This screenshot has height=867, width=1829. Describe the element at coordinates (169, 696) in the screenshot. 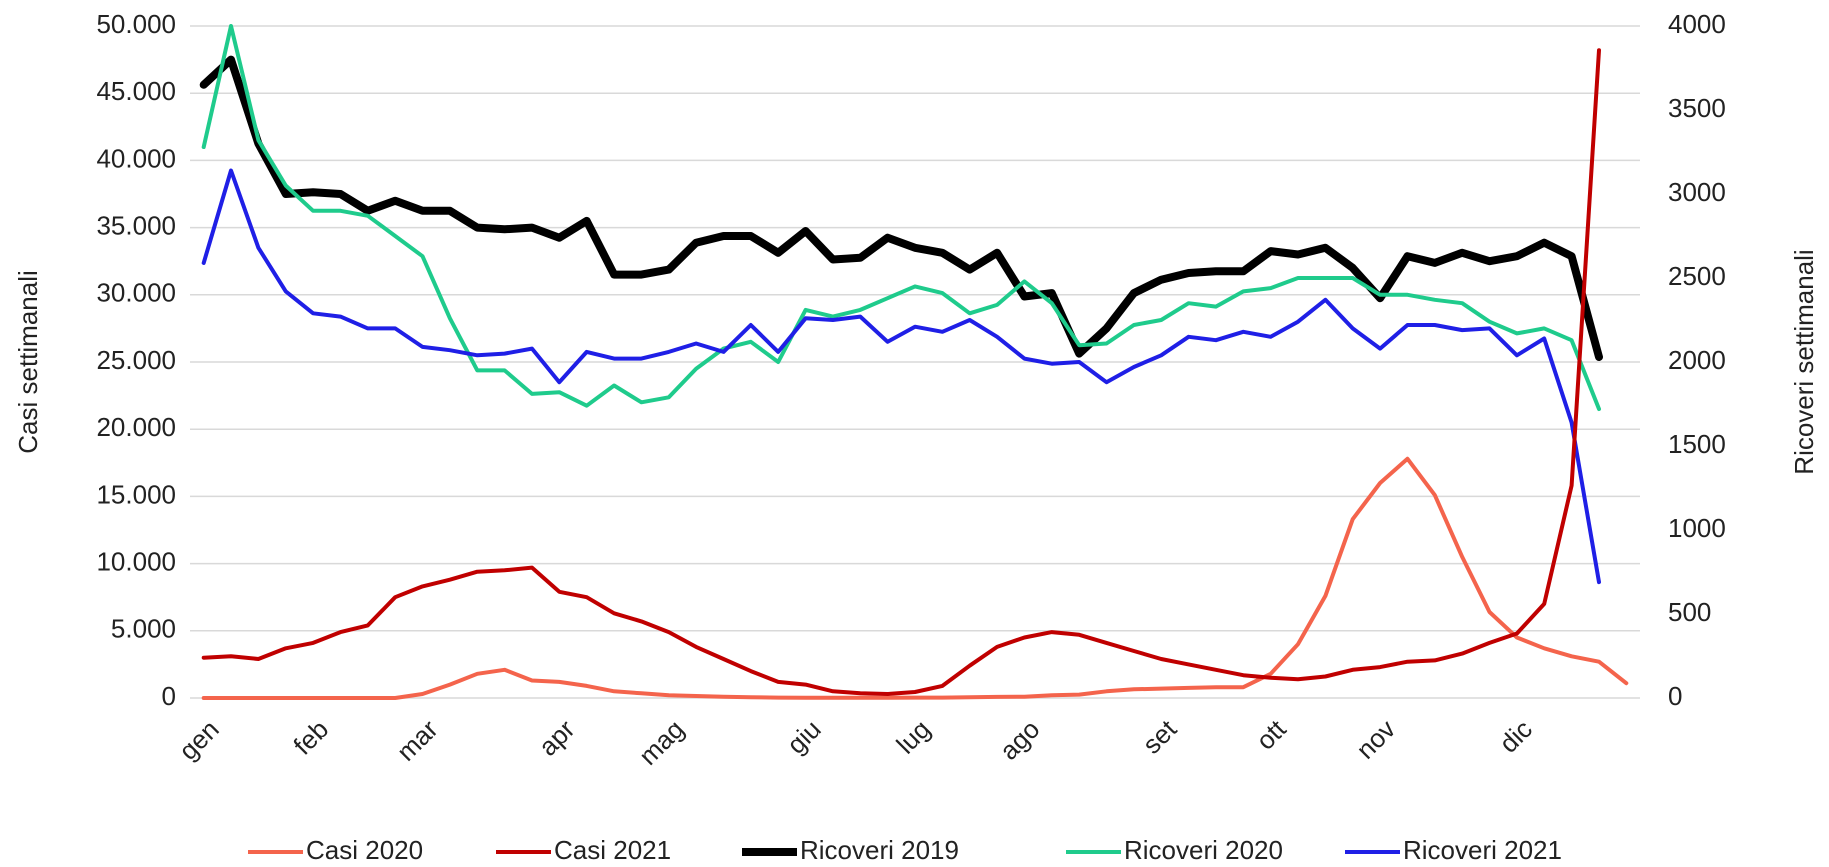

I see `y-tick-label: 0` at that location.